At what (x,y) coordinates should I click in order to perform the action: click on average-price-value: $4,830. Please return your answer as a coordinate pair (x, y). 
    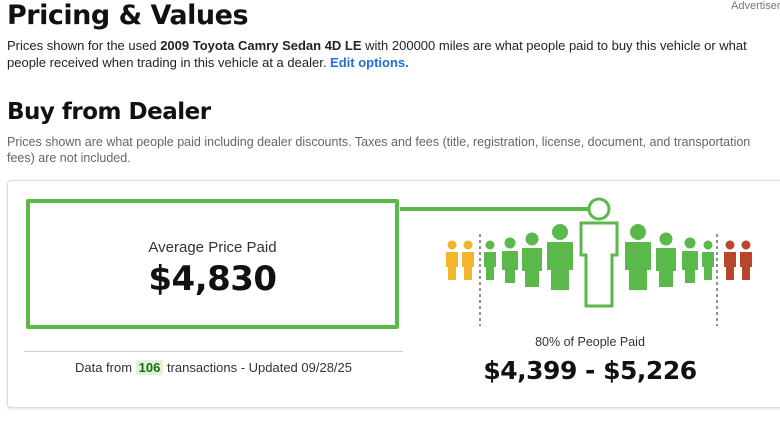
    Looking at the image, I should click on (212, 279).